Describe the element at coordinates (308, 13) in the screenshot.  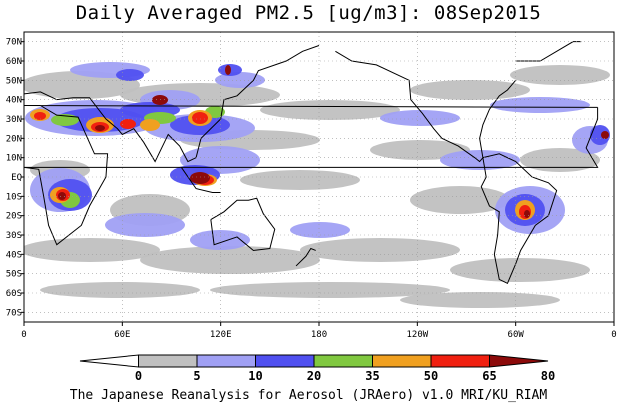
I see `map-title: Daily Averaged PM2.5 [ug/m3]: 08Sep2015` at that location.